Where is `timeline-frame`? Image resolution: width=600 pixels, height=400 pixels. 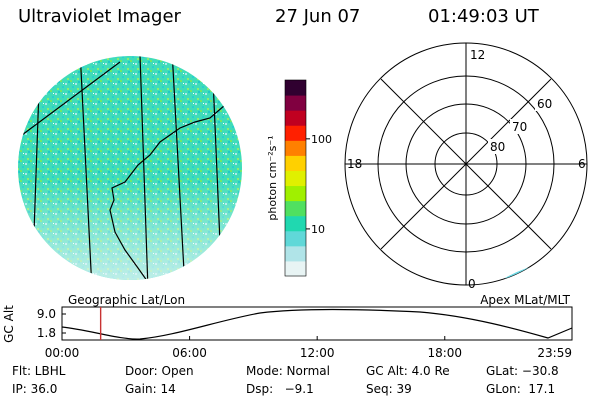 timeline-frame is located at coordinates (317, 323).